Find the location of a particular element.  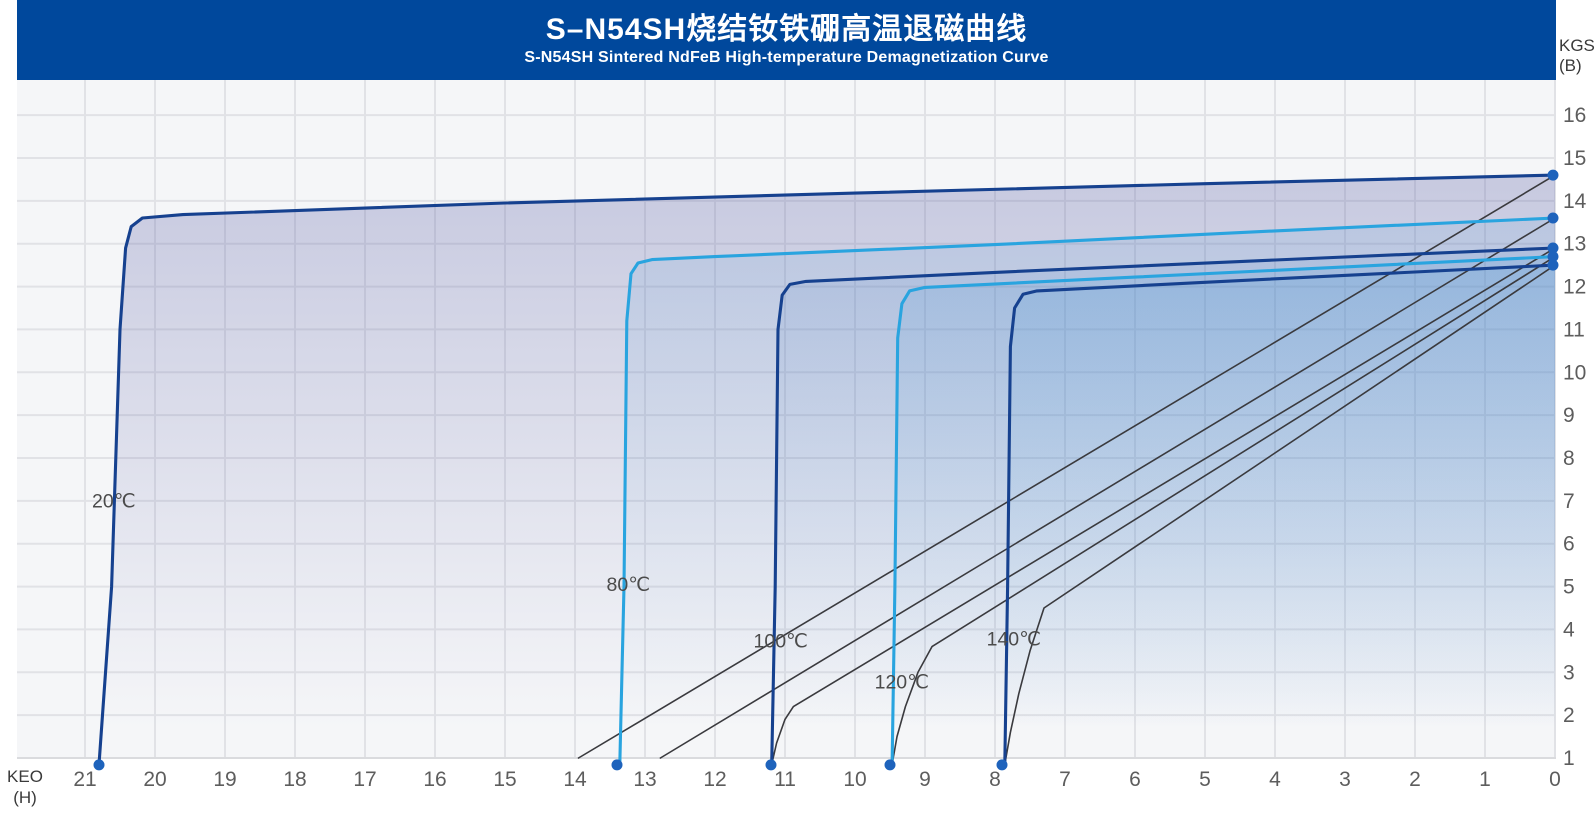

x-tick-label-12: 12 is located at coordinates (714, 779).